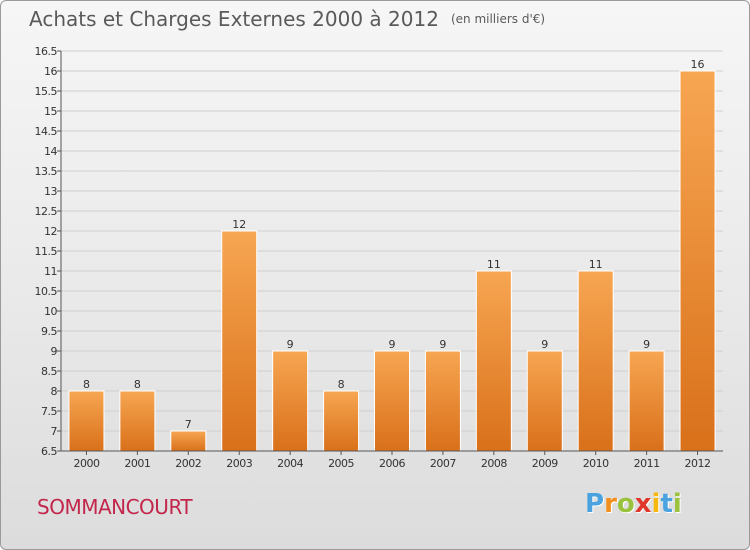 This screenshot has width=750, height=550. Describe the element at coordinates (50, 271) in the screenshot. I see `y-tick-label: 11` at that location.